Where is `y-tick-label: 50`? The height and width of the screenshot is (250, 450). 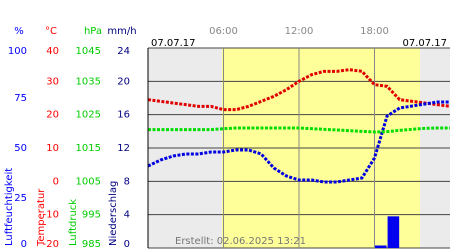 y-tick-label: 50 is located at coordinates (20, 148).